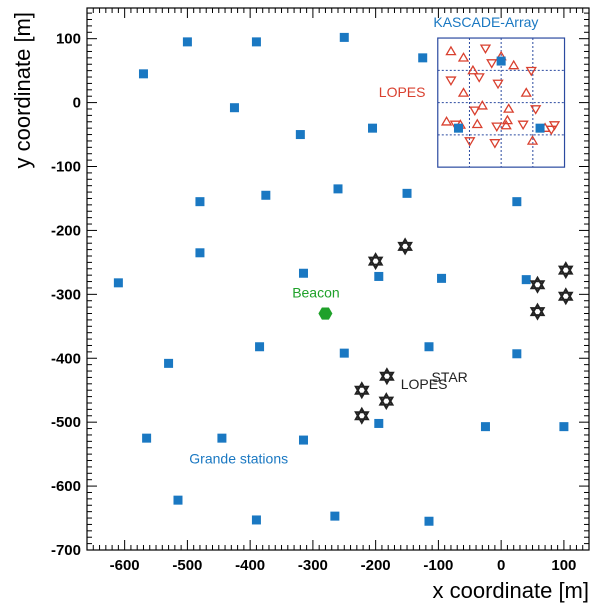 The height and width of the screenshot is (608, 592). I want to click on y-tick-label: 0, so click(77, 103).